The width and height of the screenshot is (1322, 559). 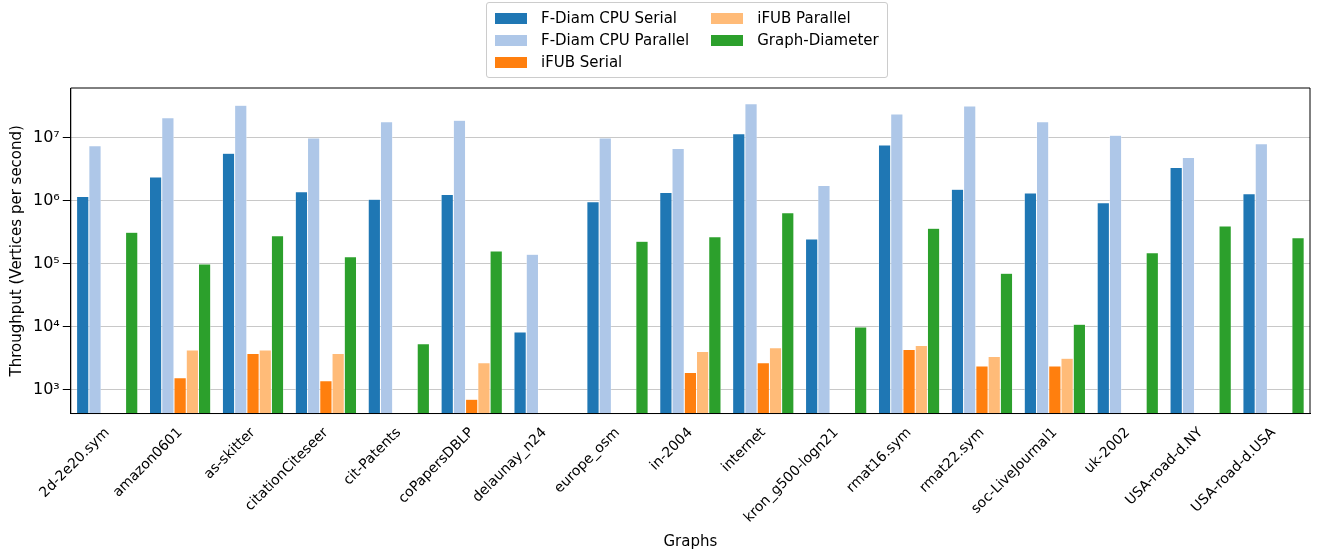 I want to click on y-tick-label: 10⁴, so click(x=46, y=326).